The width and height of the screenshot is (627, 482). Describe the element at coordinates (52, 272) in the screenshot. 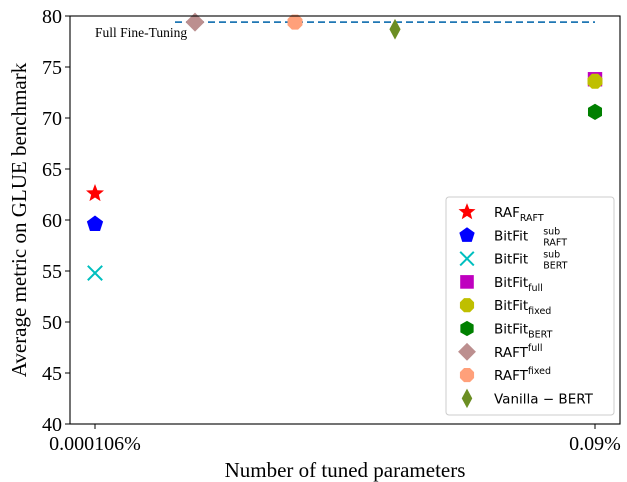

I see `y-tick-label: 55` at that location.